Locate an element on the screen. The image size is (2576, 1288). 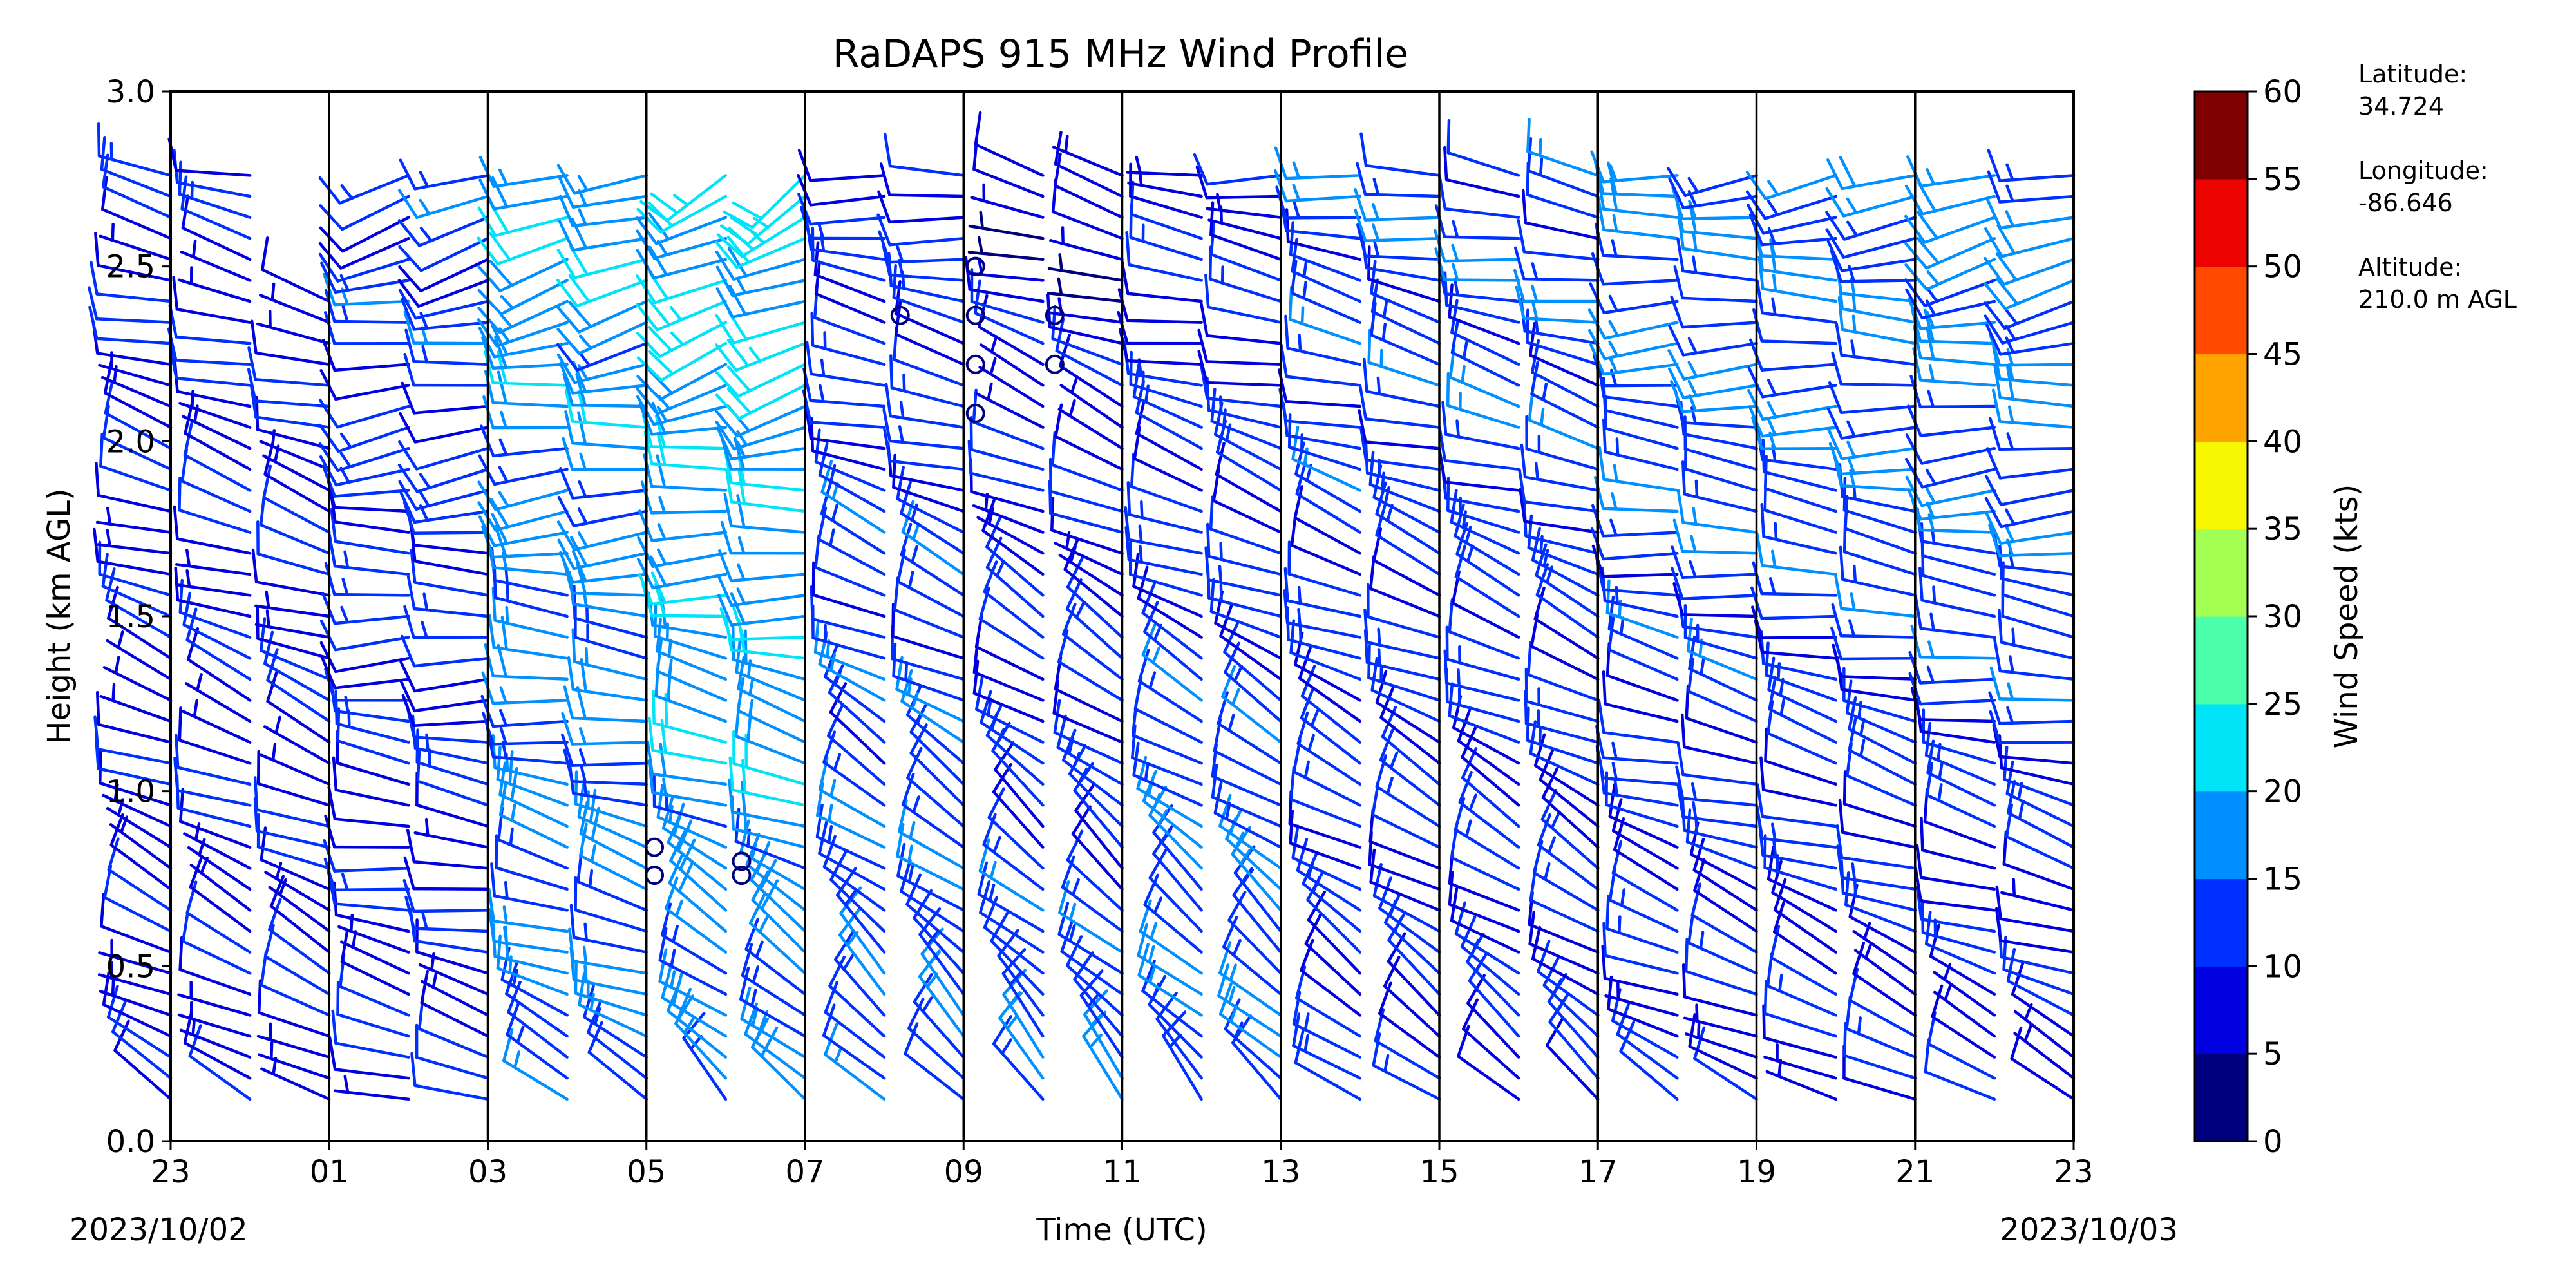
colorbar-tick-label: 50 is located at coordinates (2282, 267).